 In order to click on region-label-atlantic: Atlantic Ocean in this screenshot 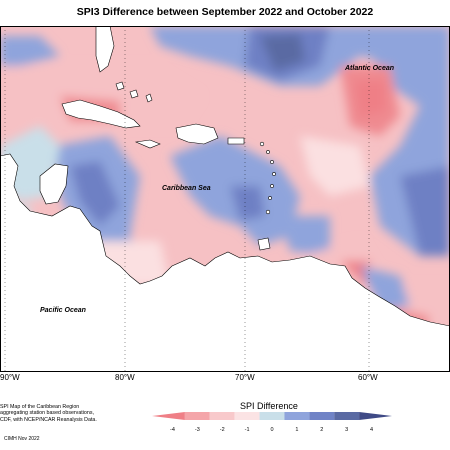, I will do `click(369, 68)`.